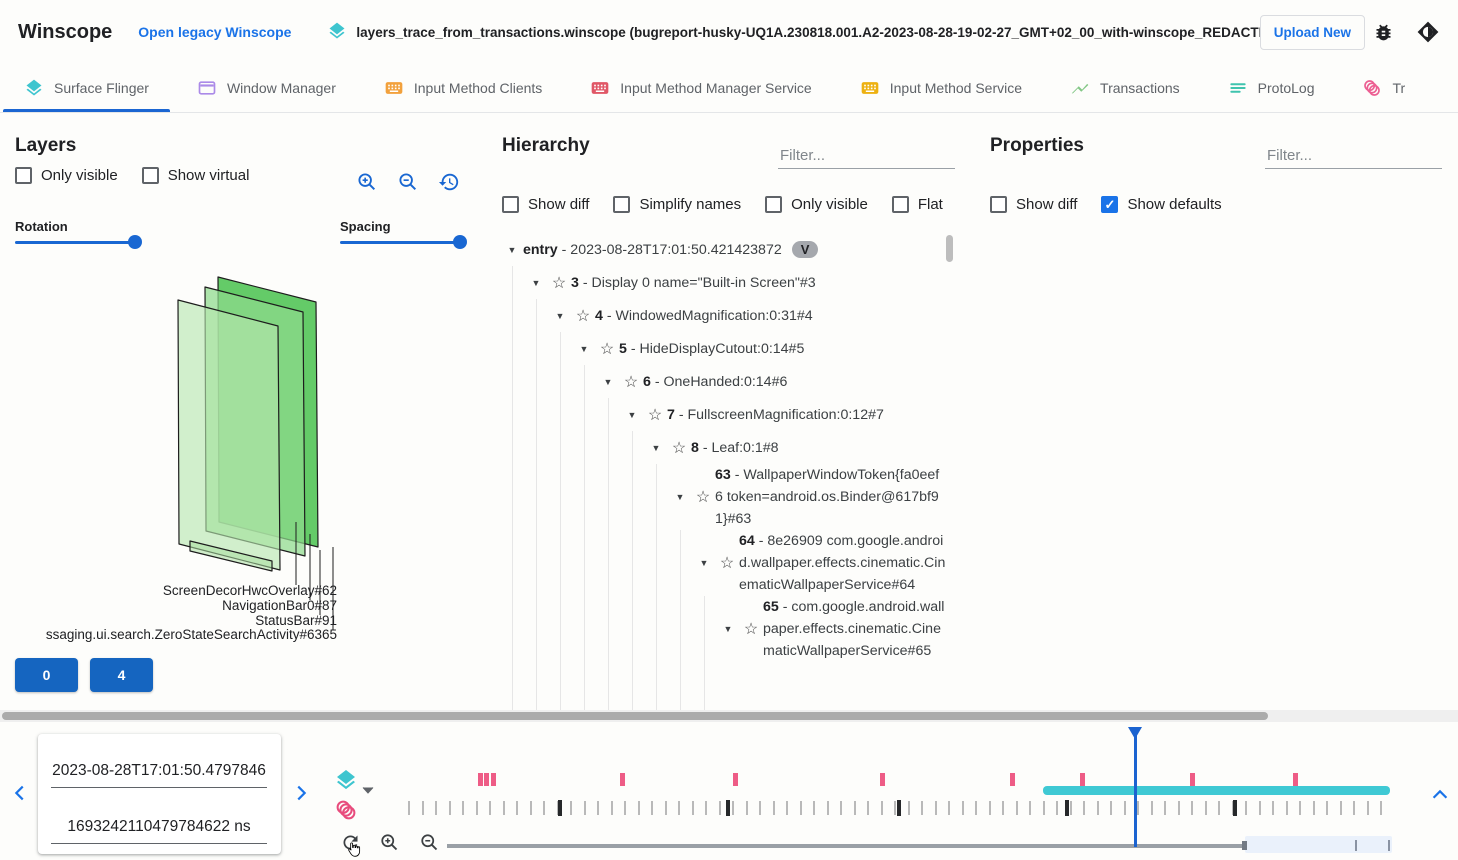 This screenshot has height=860, width=1458. Describe the element at coordinates (195, 175) in the screenshot. I see `checkbox-show-virtual: Show virtual` at that location.